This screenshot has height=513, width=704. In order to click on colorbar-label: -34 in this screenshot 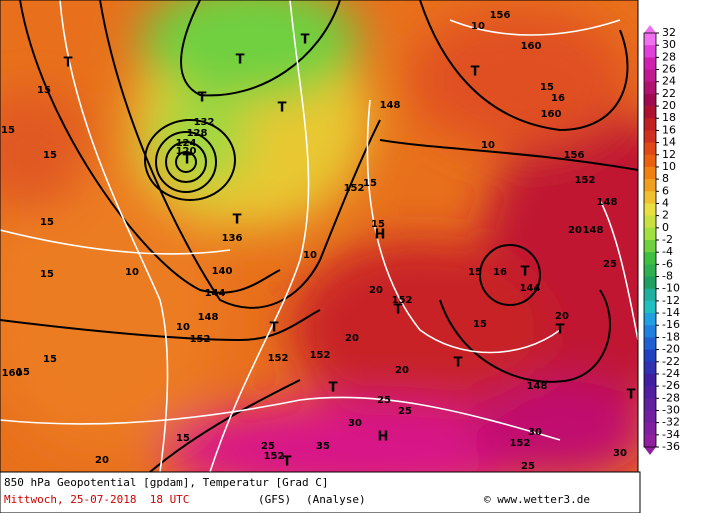, I will do `click(671, 434)`.